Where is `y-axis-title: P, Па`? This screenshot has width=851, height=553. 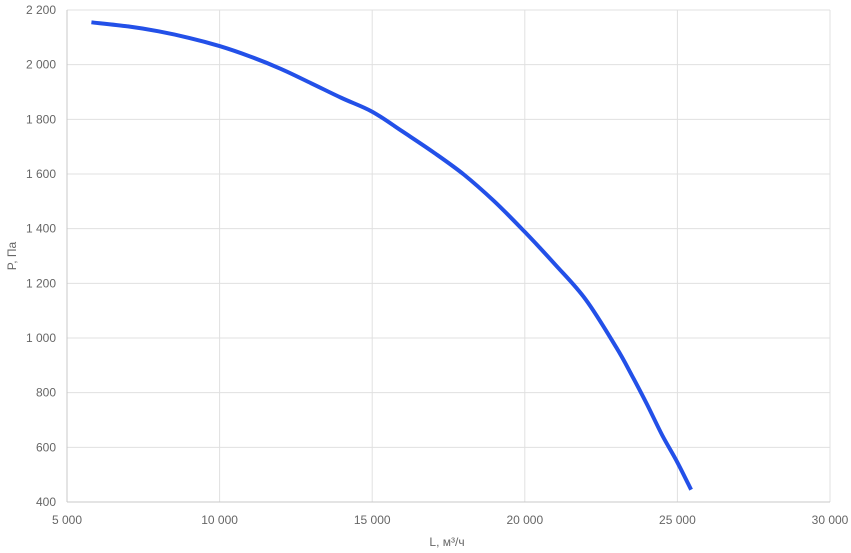
y-axis-title: P, Па is located at coordinates (12, 255).